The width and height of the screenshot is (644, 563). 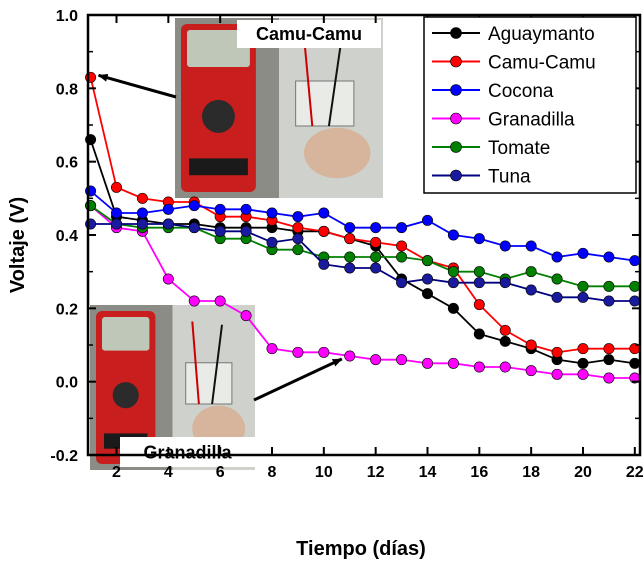 What do you see at coordinates (137, 86) in the screenshot?
I see `arrow-camu-camu` at bounding box center [137, 86].